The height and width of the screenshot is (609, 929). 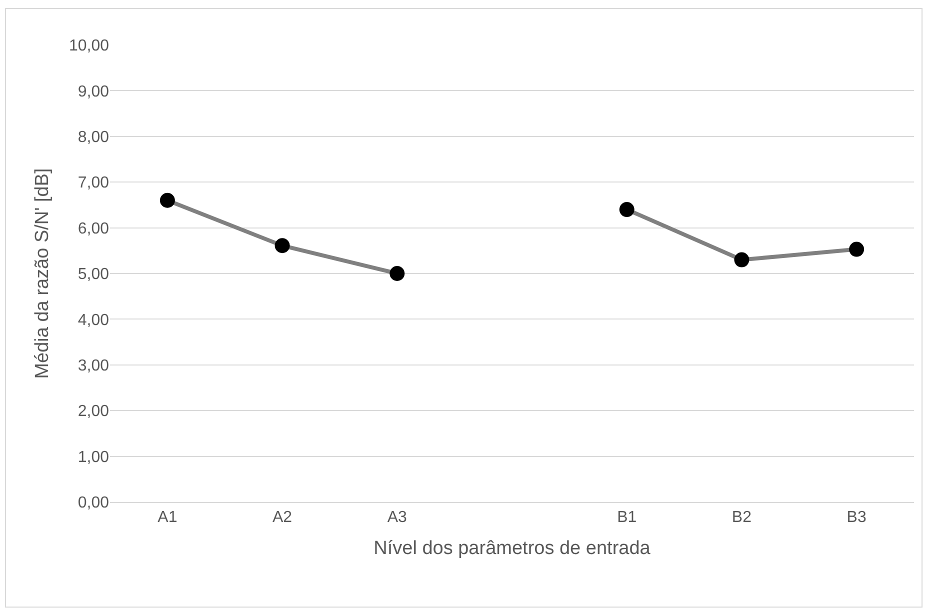 I want to click on x-tick-label: A1, so click(x=168, y=517).